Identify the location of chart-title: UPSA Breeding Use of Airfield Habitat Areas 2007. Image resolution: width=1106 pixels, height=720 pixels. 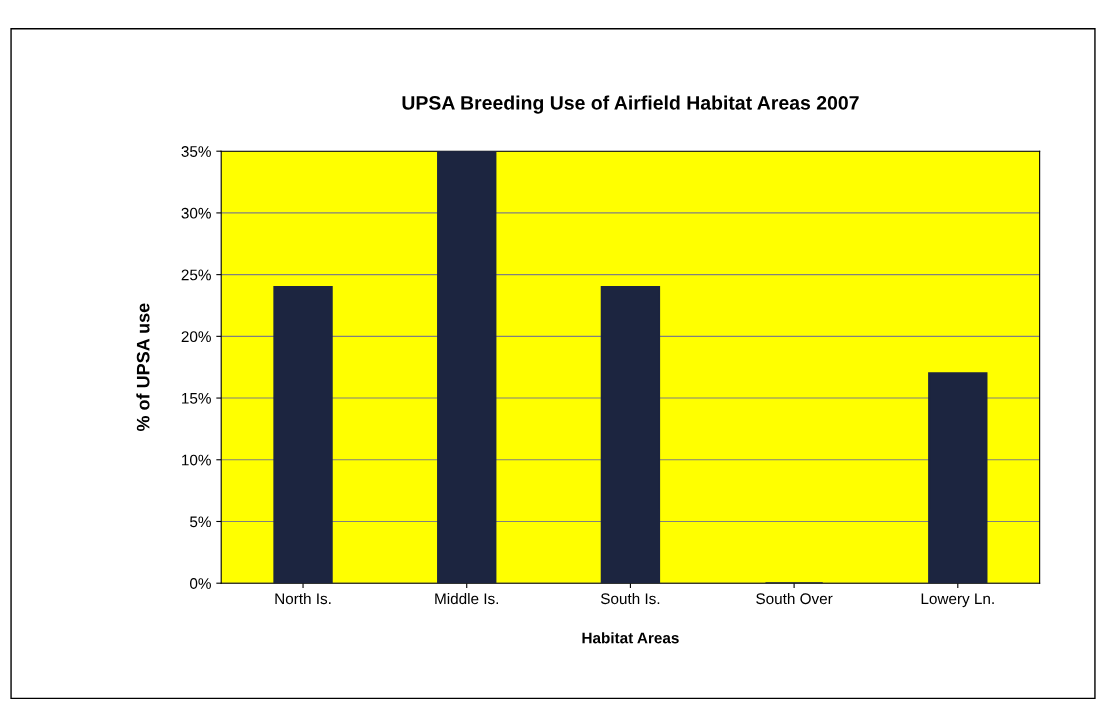
(630, 104).